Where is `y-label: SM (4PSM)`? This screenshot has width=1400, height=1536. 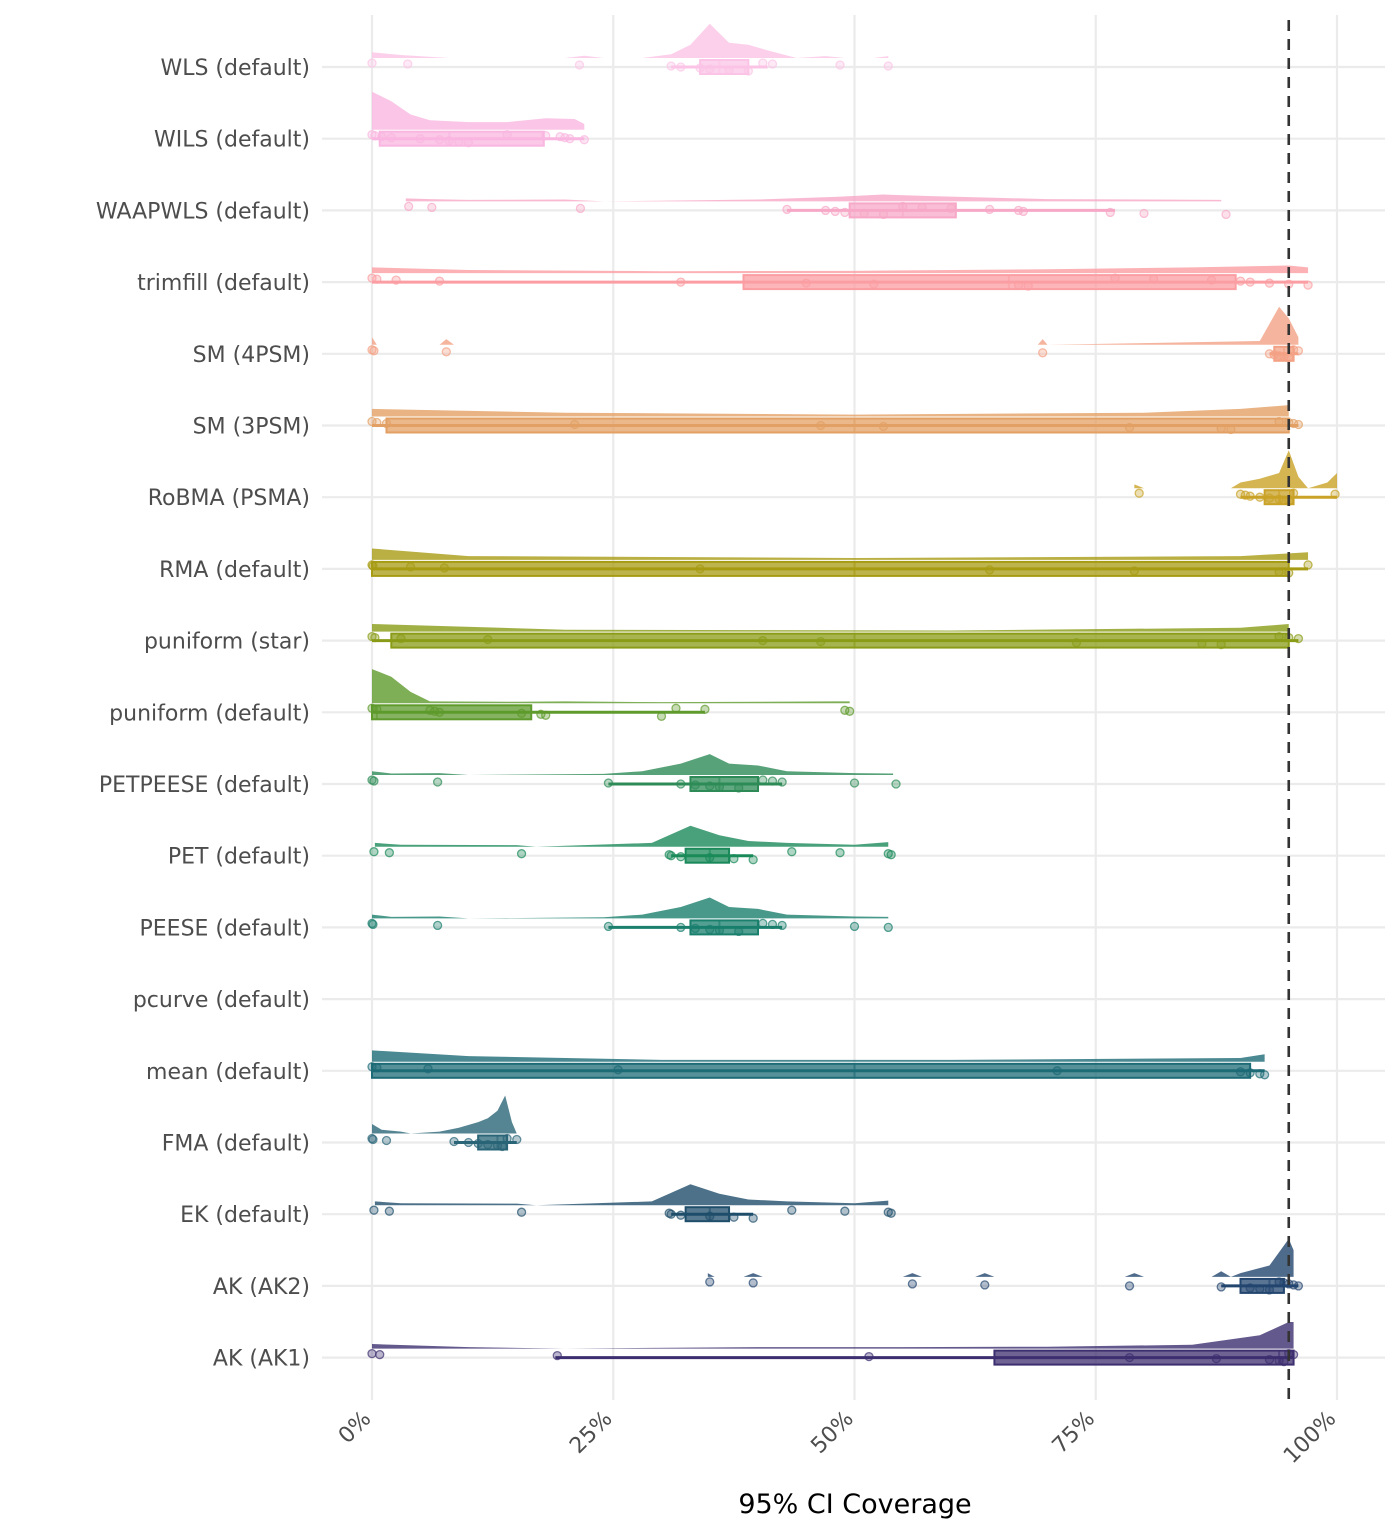
y-label: SM (4PSM) is located at coordinates (251, 355).